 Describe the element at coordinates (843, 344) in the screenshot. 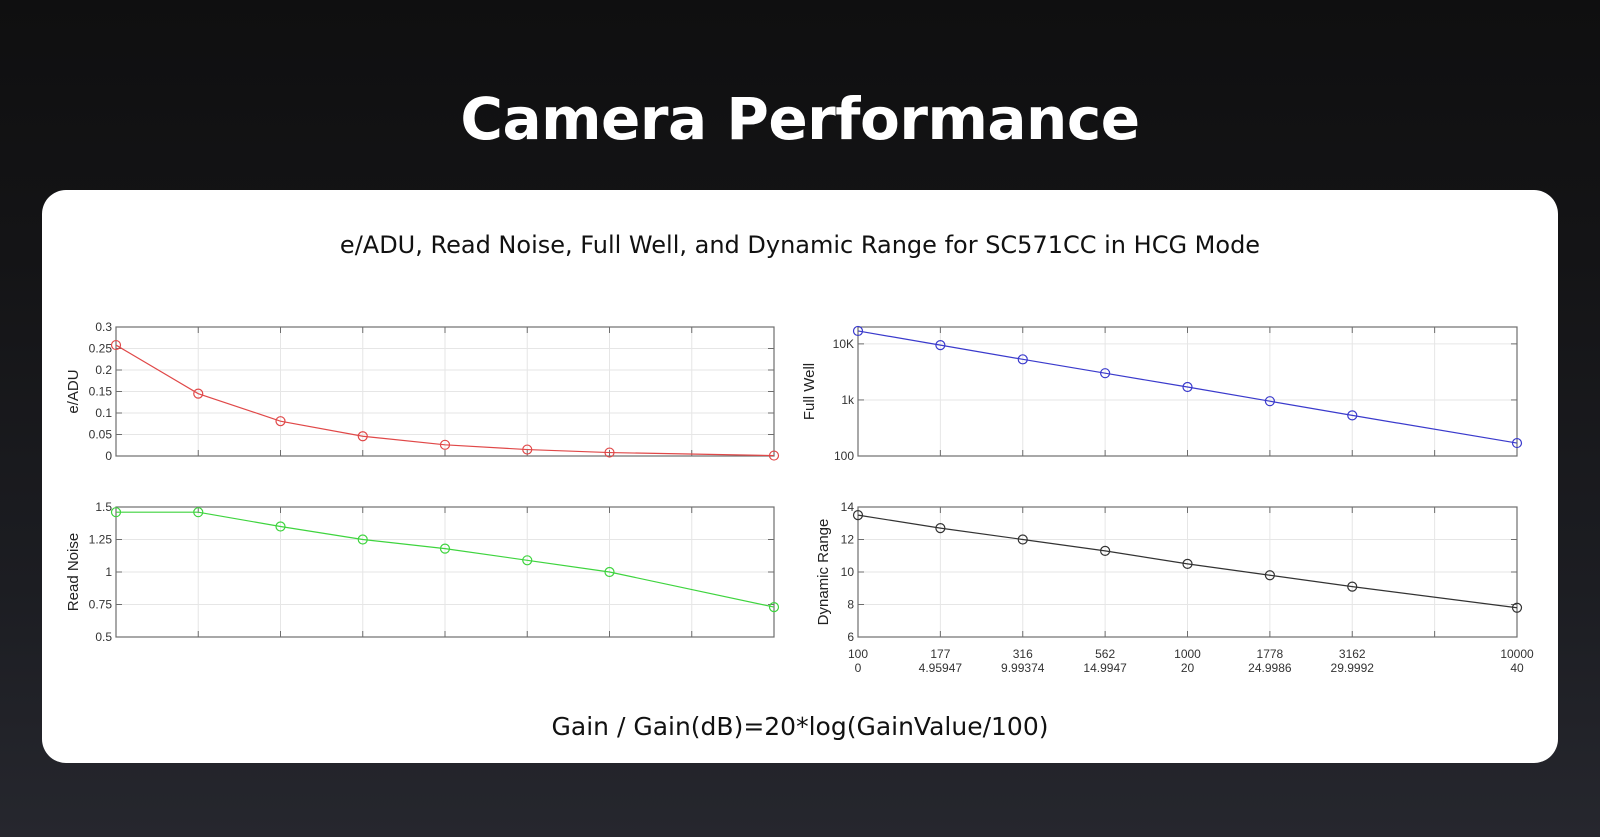

I see `y-tick-label: 10K` at that location.